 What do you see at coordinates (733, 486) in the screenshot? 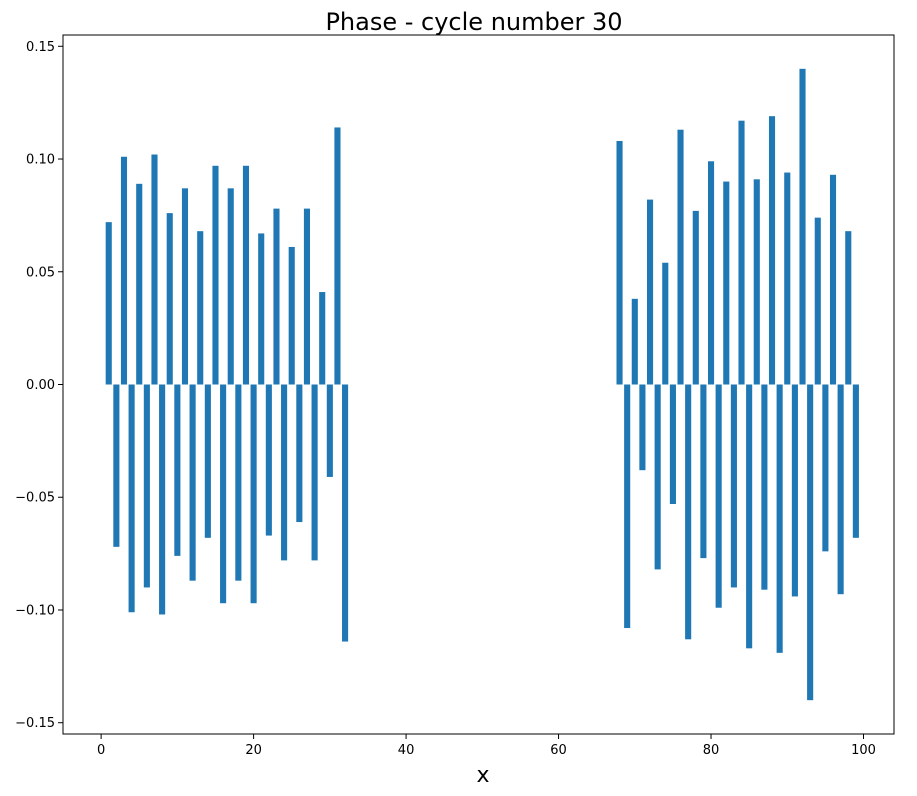
I see `bar-x83-neg` at bounding box center [733, 486].